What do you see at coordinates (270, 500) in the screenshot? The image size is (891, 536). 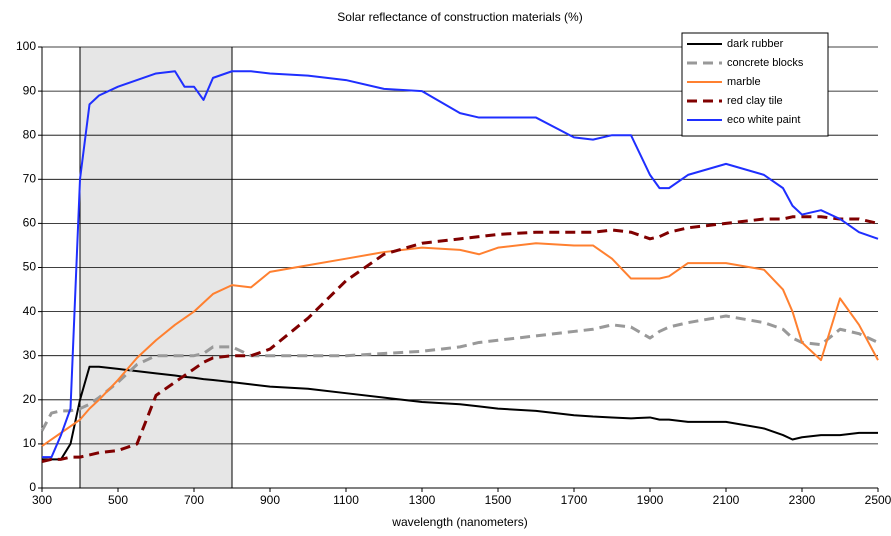 I see `x-tick-label: 900` at bounding box center [270, 500].